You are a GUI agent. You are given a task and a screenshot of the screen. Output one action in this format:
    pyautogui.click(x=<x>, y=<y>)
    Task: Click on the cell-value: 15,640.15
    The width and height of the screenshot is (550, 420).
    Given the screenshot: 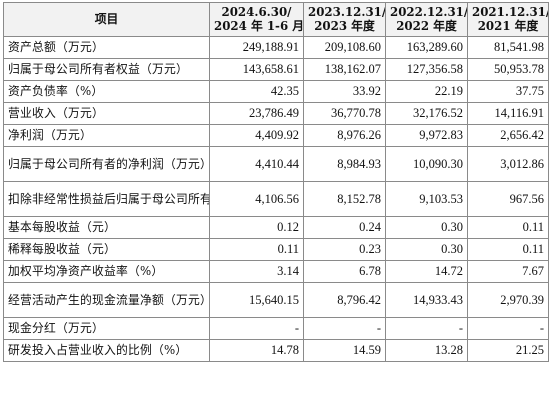 What is the action you would take?
    pyautogui.click(x=256, y=300)
    